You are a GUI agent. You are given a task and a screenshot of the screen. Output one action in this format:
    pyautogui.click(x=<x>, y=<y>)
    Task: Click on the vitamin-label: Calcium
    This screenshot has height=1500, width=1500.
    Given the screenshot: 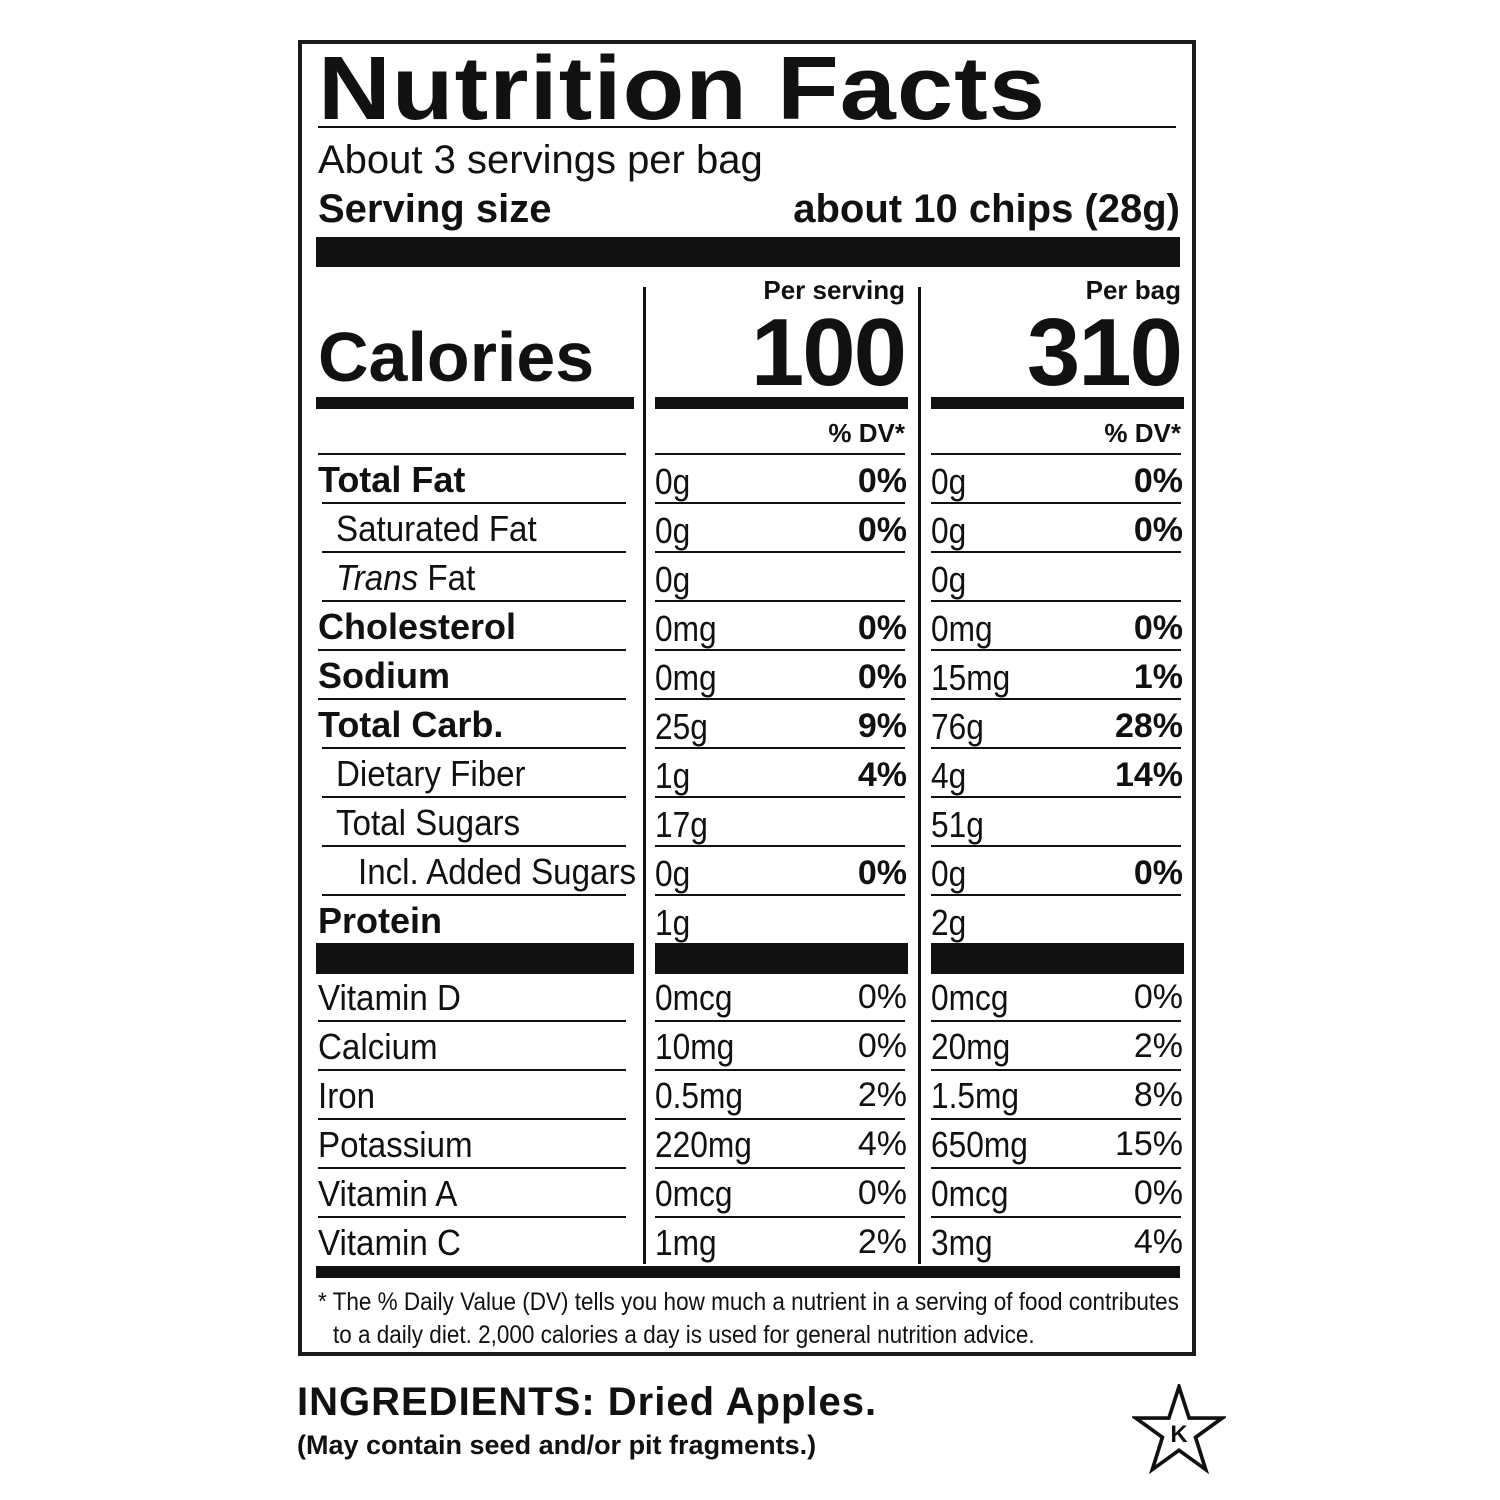 What is the action you would take?
    pyautogui.click(x=378, y=1046)
    